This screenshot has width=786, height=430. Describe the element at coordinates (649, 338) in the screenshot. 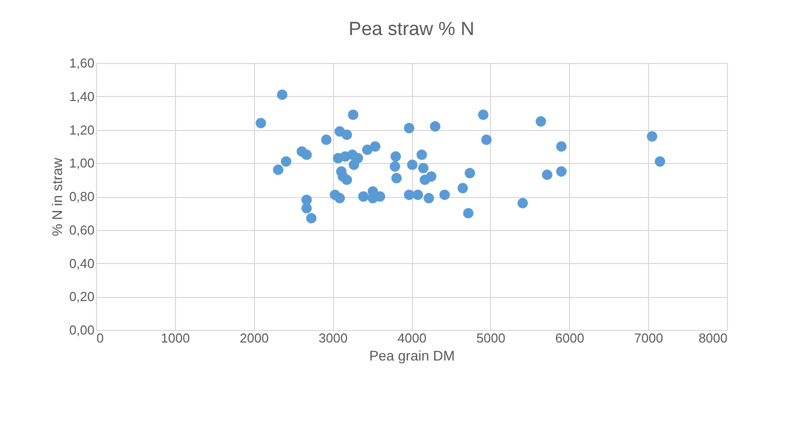

I see `x-tick-label: 7000` at that location.